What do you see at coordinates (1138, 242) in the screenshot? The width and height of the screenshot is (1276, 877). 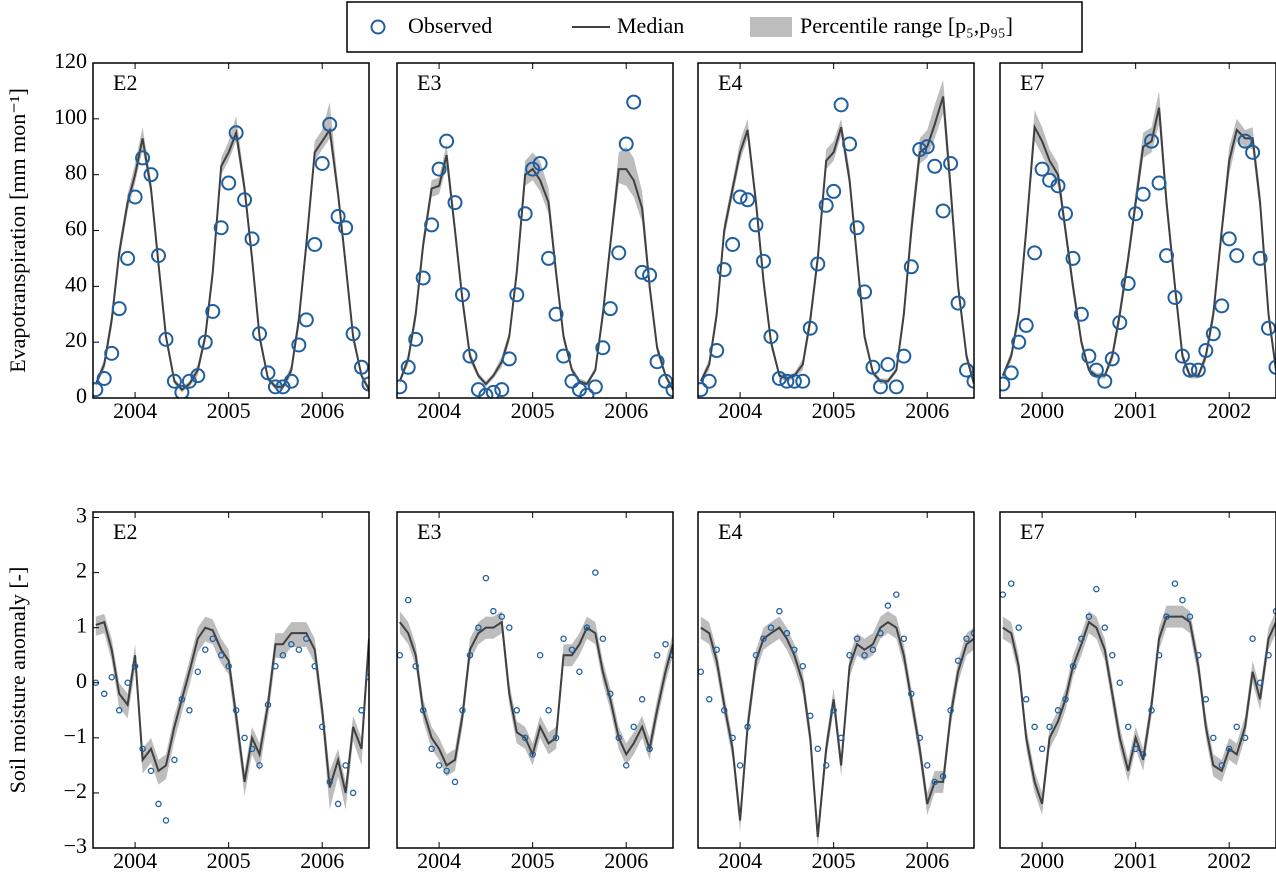 I see `median-line` at bounding box center [1138, 242].